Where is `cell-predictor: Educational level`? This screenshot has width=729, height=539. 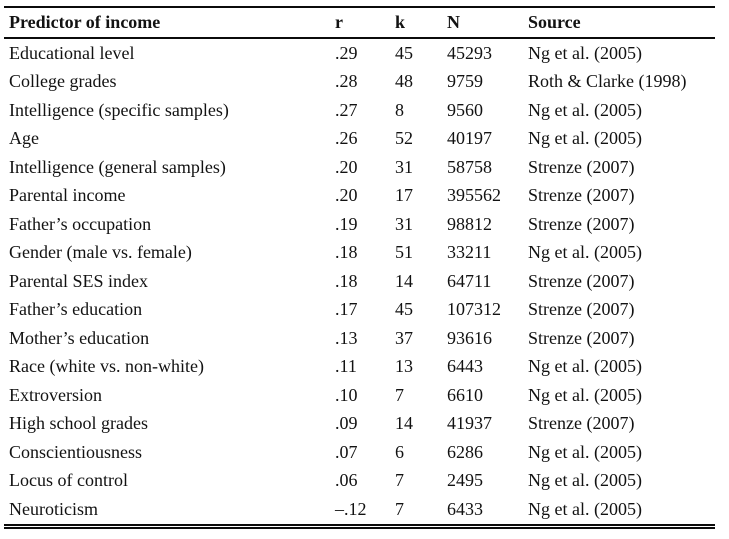 cell-predictor: Educational level is located at coordinates (72, 52).